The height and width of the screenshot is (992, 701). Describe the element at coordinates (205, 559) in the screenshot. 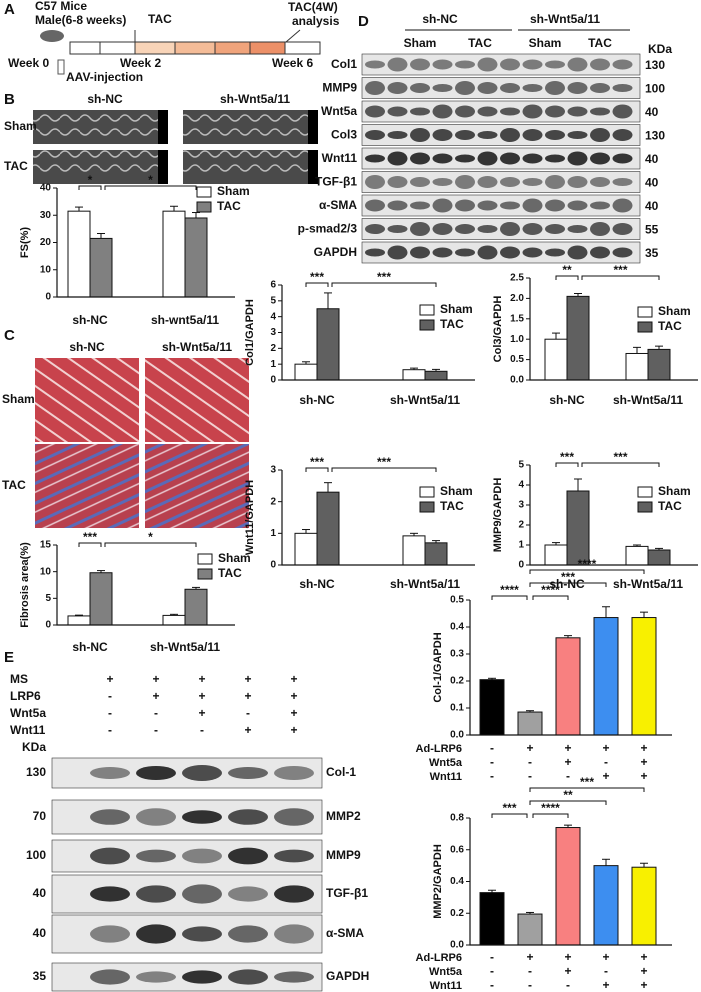

I see `legend-swatch` at that location.